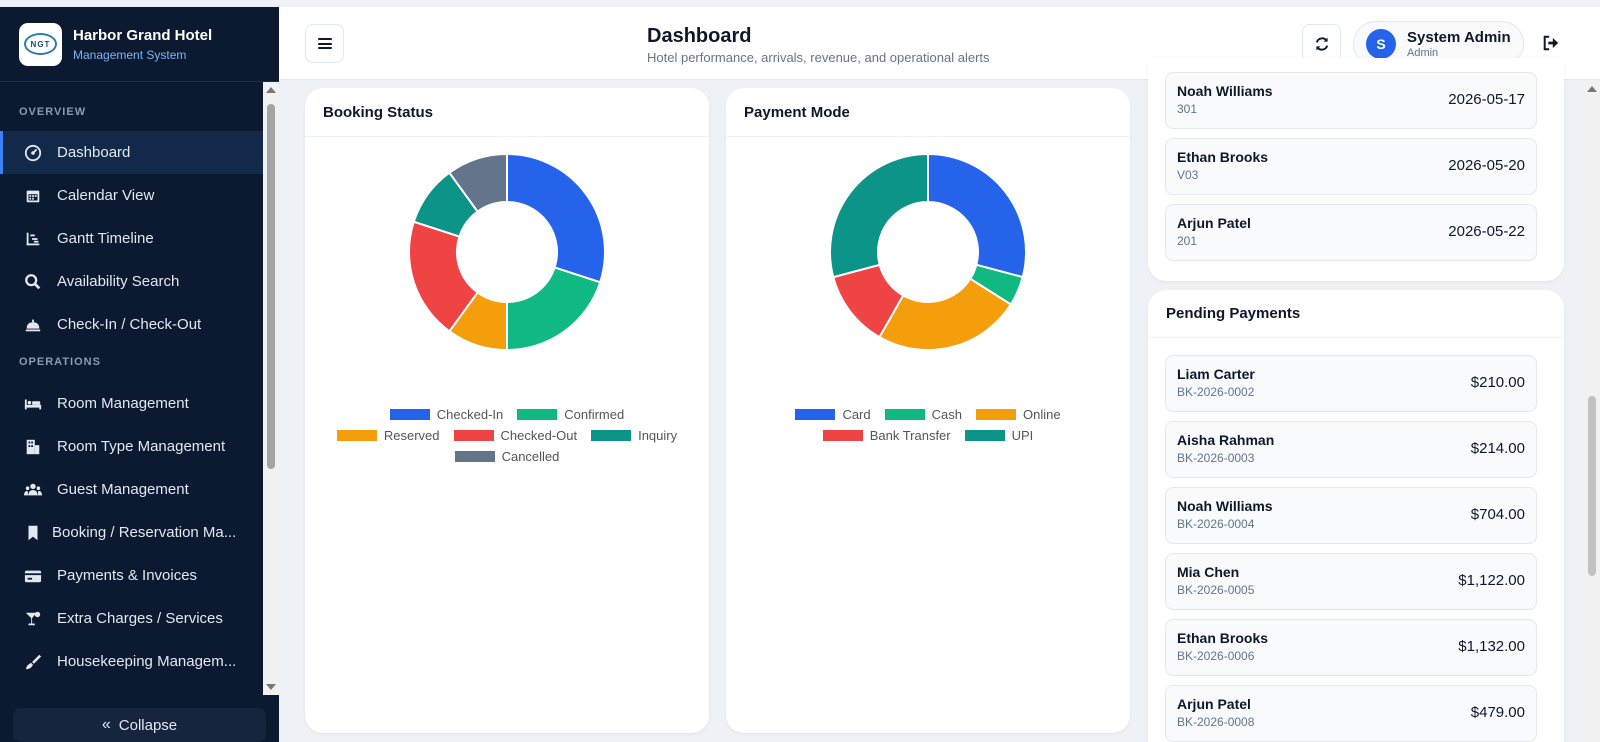 Image resolution: width=1600 pixels, height=742 pixels. What do you see at coordinates (506, 456) in the screenshot?
I see `legend-item: Cancelled` at bounding box center [506, 456].